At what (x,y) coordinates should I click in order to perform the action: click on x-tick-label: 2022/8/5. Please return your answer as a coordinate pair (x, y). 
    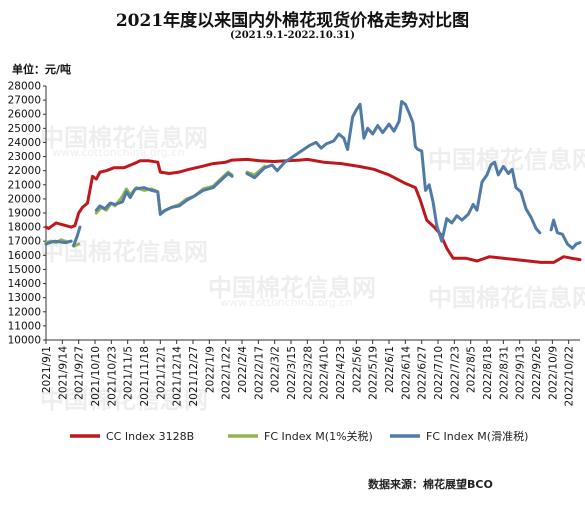
    Looking at the image, I should click on (472, 369).